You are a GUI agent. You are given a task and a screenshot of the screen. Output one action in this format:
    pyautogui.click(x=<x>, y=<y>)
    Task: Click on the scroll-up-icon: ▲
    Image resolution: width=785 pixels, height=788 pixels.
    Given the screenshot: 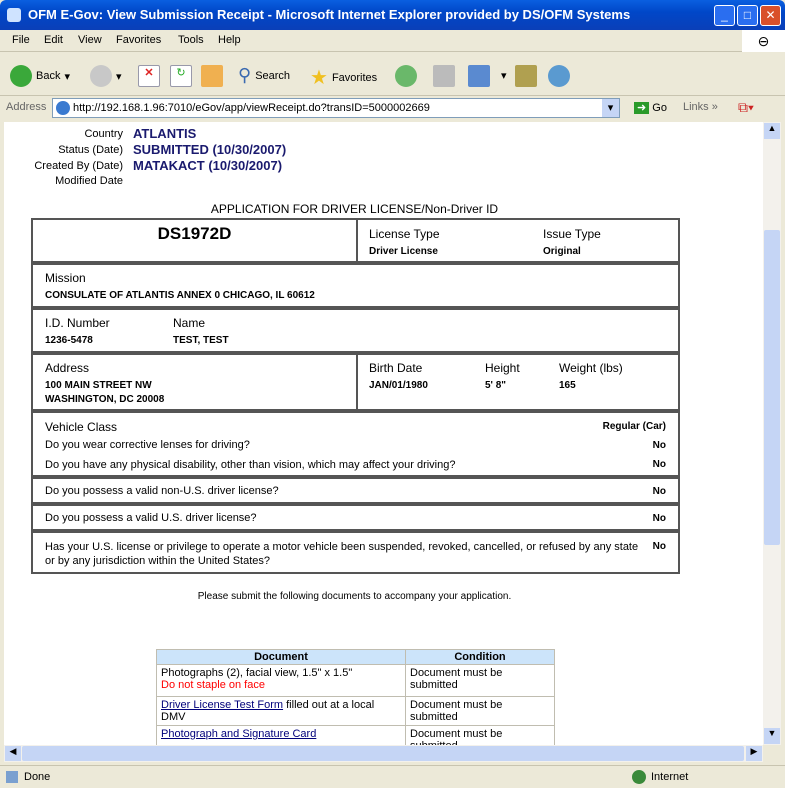 What is the action you would take?
    pyautogui.click(x=772, y=131)
    